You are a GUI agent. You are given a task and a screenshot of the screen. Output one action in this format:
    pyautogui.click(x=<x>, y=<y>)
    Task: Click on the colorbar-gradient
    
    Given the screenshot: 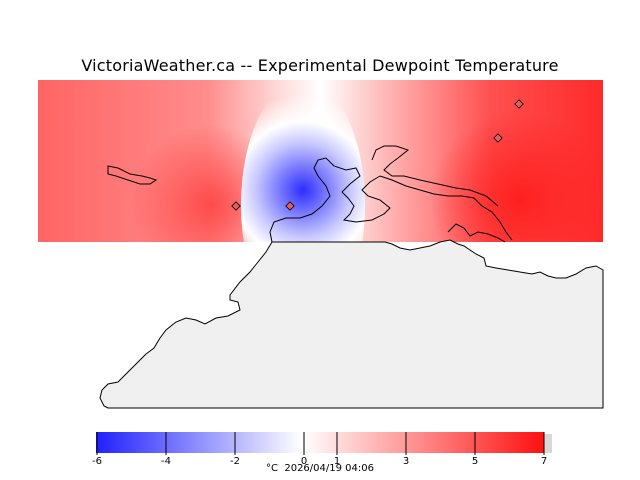 What is the action you would take?
    pyautogui.click(x=320, y=442)
    